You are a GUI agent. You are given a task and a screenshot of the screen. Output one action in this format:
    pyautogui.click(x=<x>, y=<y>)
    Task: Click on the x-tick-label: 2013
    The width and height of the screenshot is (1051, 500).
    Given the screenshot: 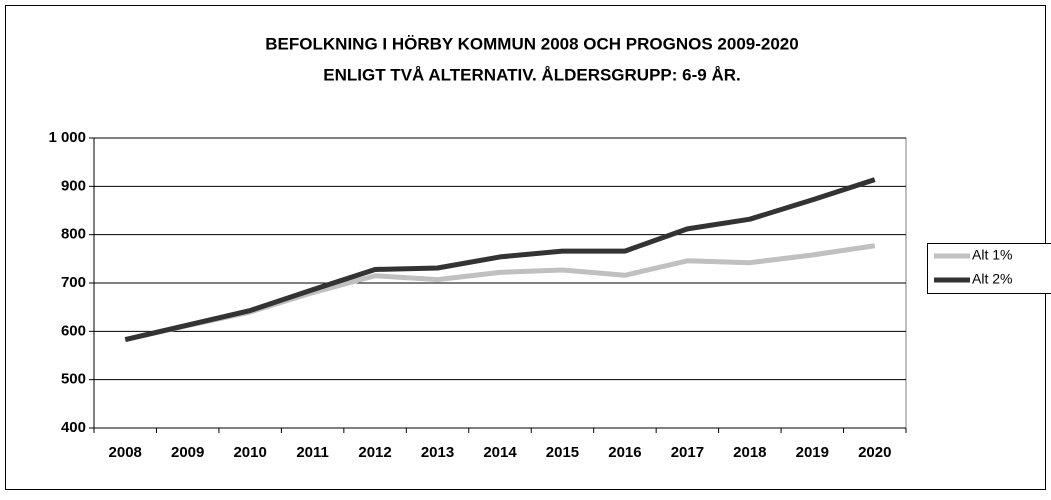 What is the action you would take?
    pyautogui.click(x=437, y=452)
    